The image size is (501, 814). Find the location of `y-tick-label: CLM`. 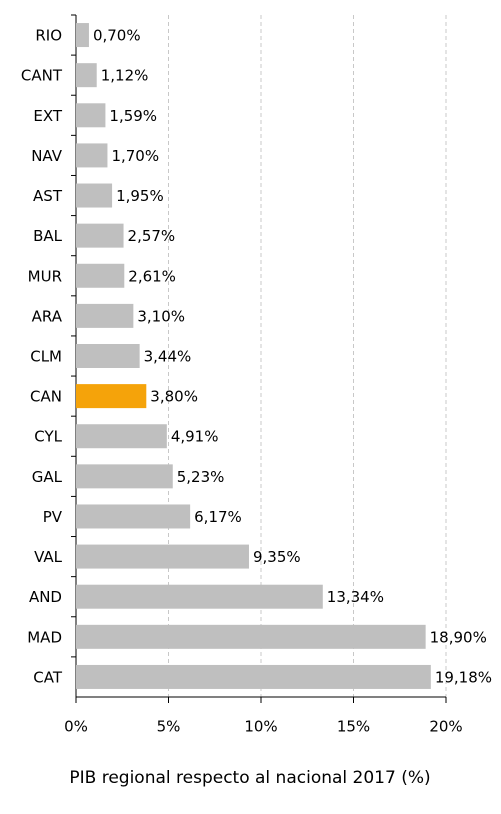

y-tick-label: CLM is located at coordinates (46, 357).